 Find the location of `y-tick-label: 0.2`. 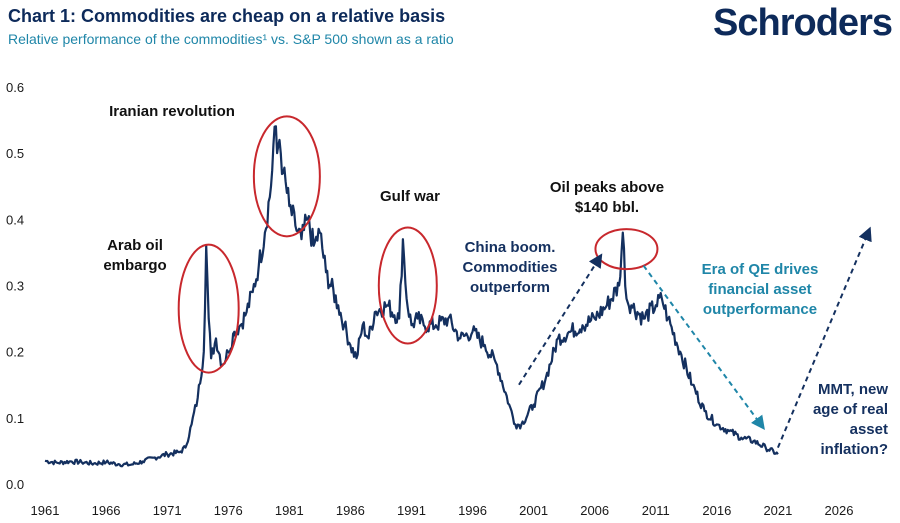

y-tick-label: 0.2 is located at coordinates (15, 352).